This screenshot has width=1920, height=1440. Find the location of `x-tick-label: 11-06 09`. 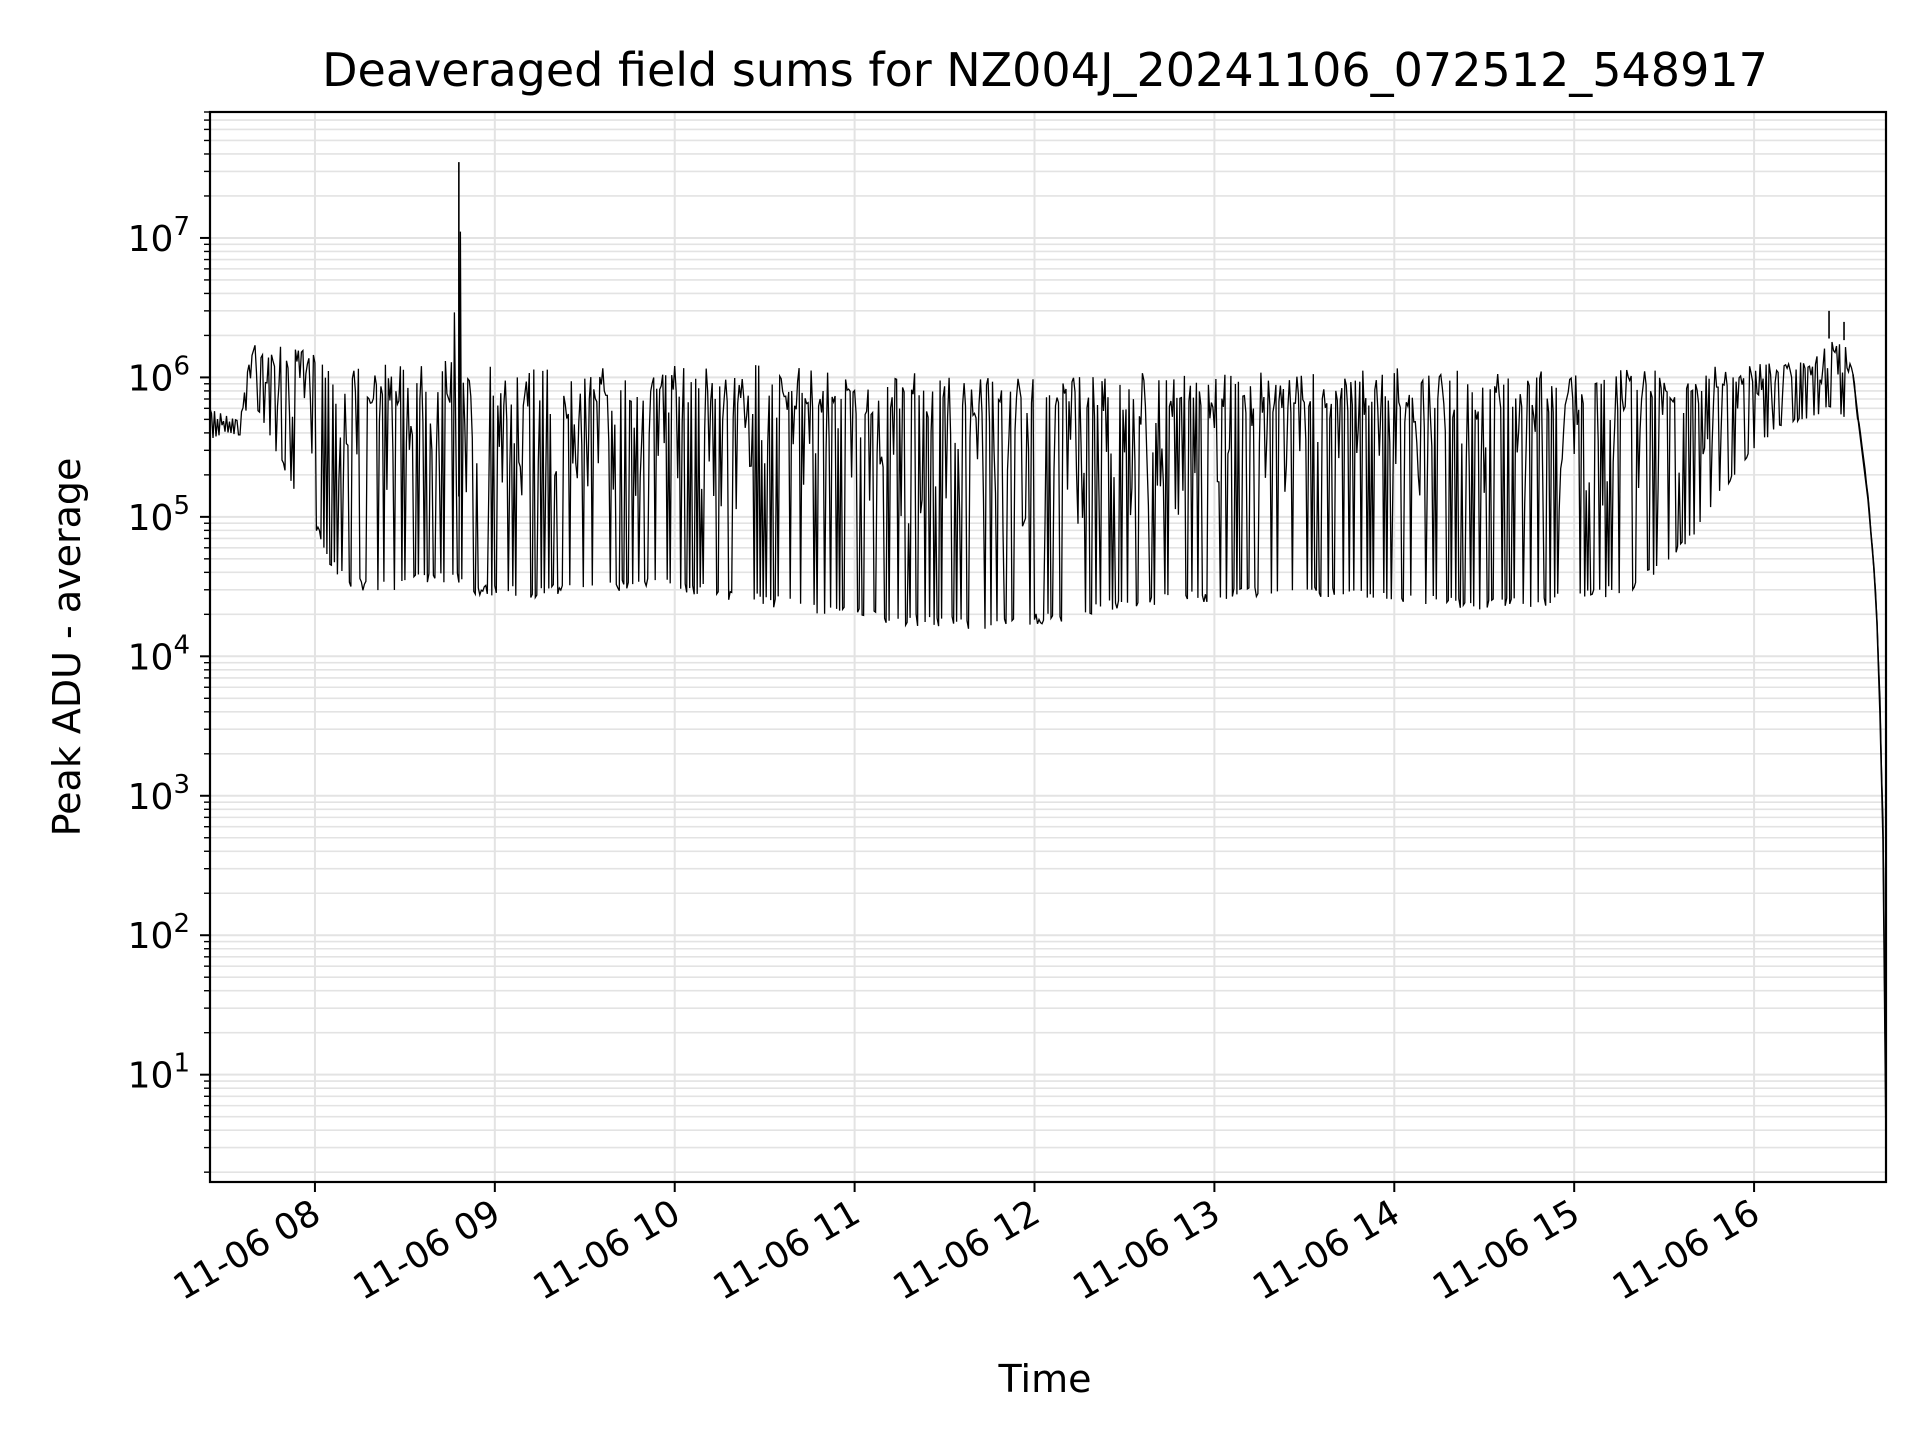

x-tick-label: 11-06 09 is located at coordinates (427, 1250).